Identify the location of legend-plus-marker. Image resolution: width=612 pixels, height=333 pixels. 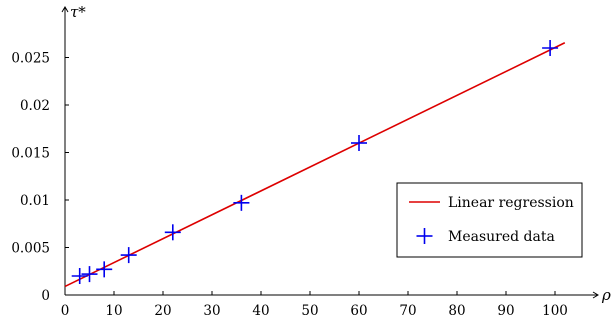
(424, 236).